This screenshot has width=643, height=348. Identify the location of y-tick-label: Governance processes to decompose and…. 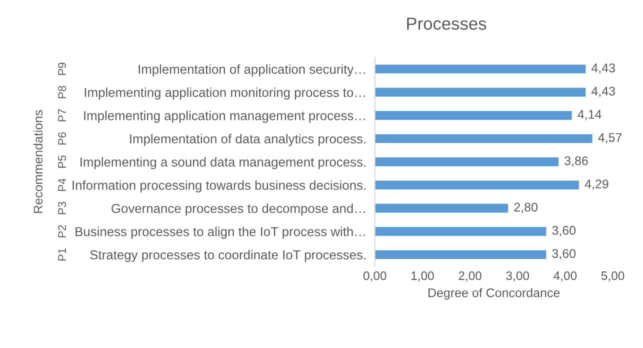
(238, 210).